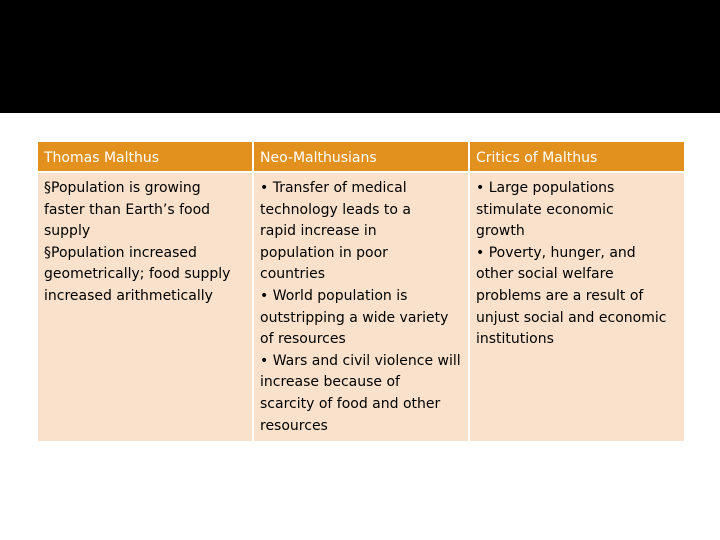 Image resolution: width=720 pixels, height=540 pixels. What do you see at coordinates (318, 231) in the screenshot?
I see `cell-line: rapid increase in` at bounding box center [318, 231].